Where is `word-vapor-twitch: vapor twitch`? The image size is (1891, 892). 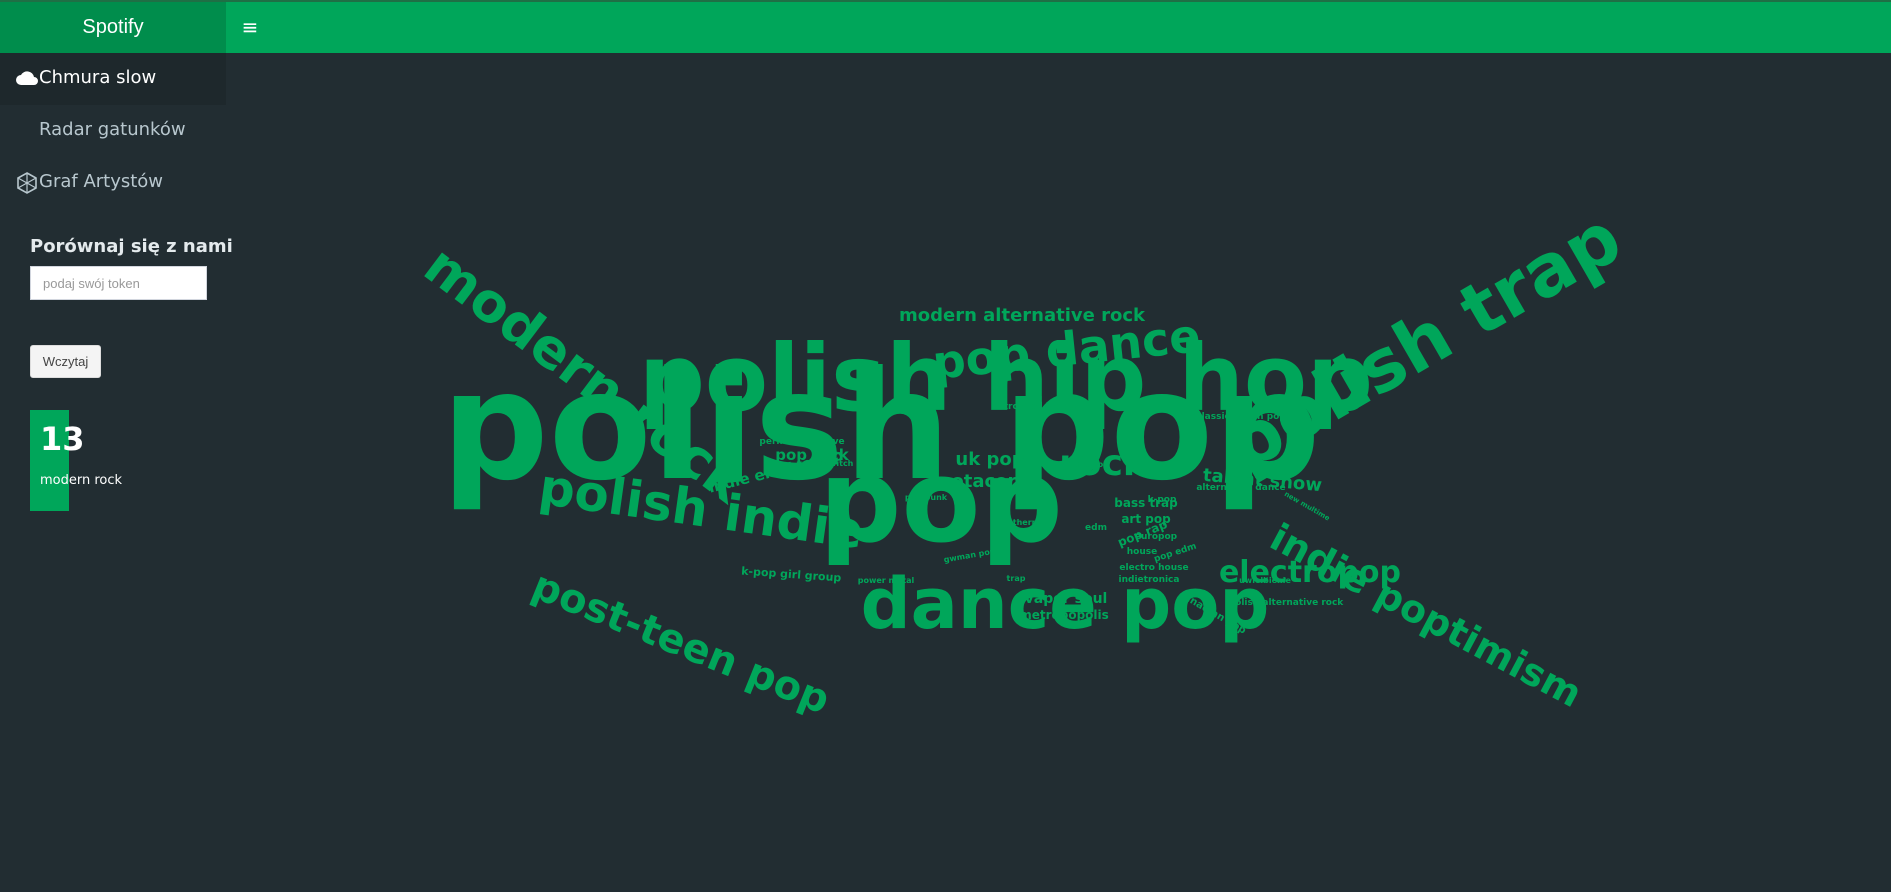 word-vapor-twitch: vapor twitch is located at coordinates (825, 463).